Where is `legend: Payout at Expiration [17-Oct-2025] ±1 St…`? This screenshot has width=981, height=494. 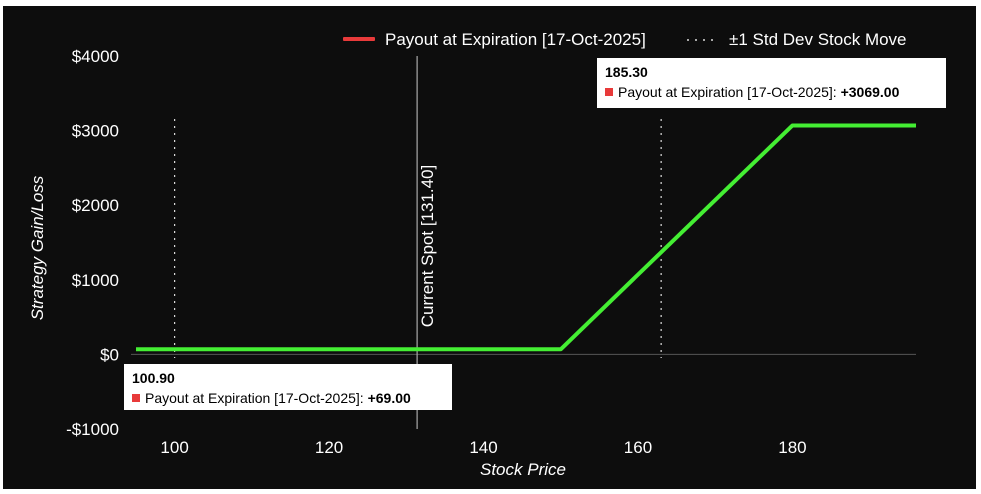
legend: Payout at Expiration [17-Oct-2025] ±1 St… is located at coordinates (625, 39).